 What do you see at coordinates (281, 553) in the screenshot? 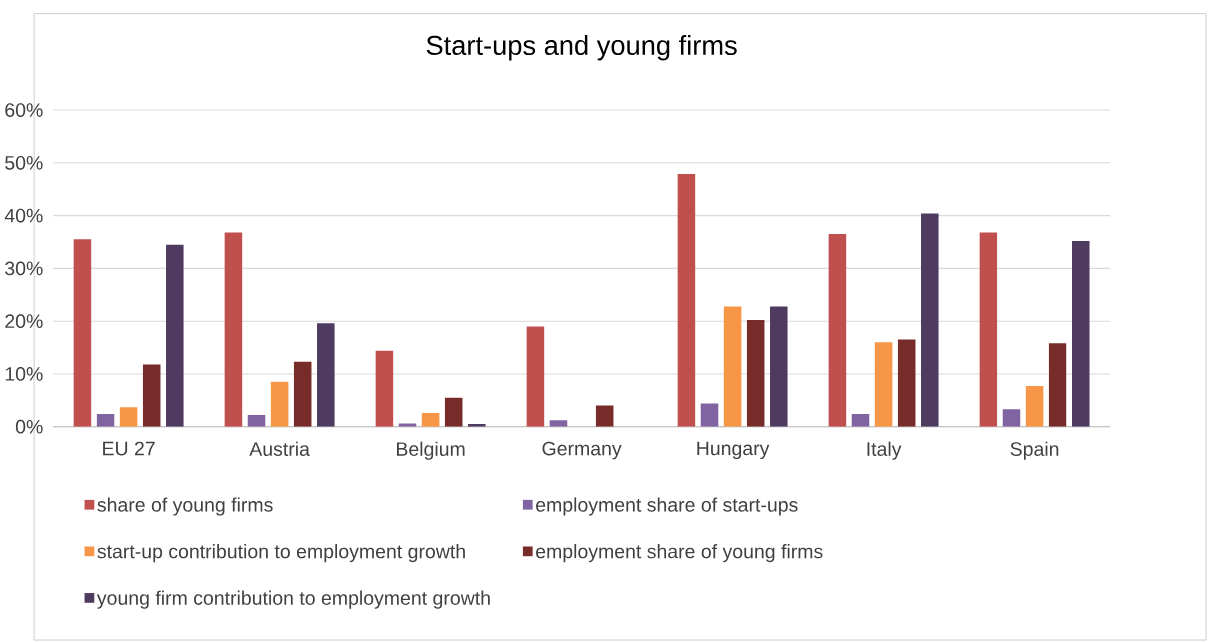
I see `legend-label: start-up contribution to employment growth` at bounding box center [281, 553].